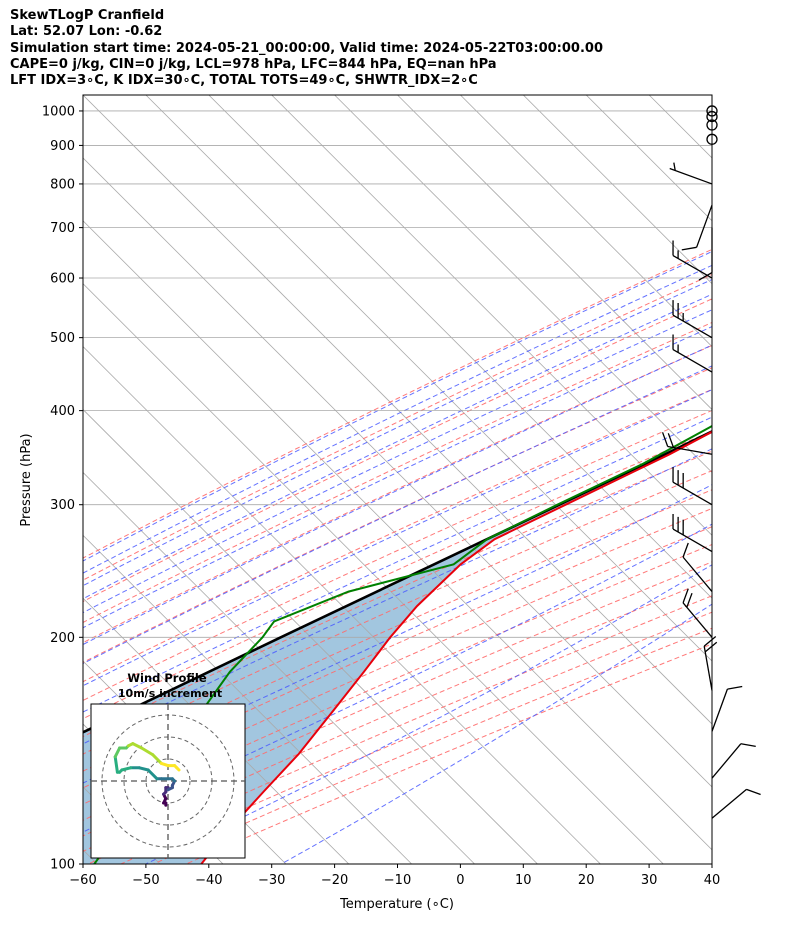 The width and height of the screenshot is (794, 937). I want to click on mixing-ratio-line, so click(781, 216).